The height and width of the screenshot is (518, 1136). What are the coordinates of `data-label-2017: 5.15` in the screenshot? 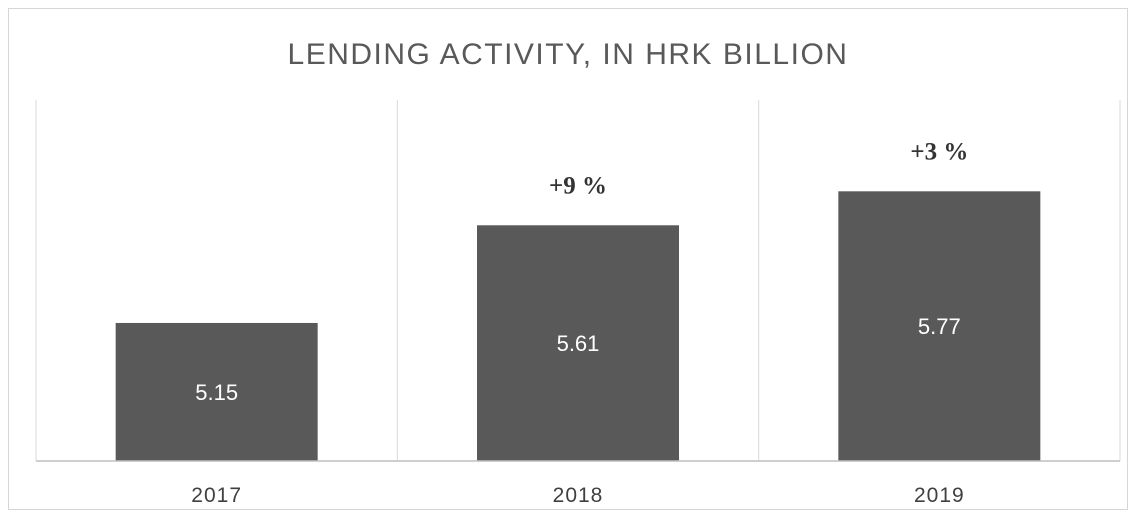 It's located at (216, 392).